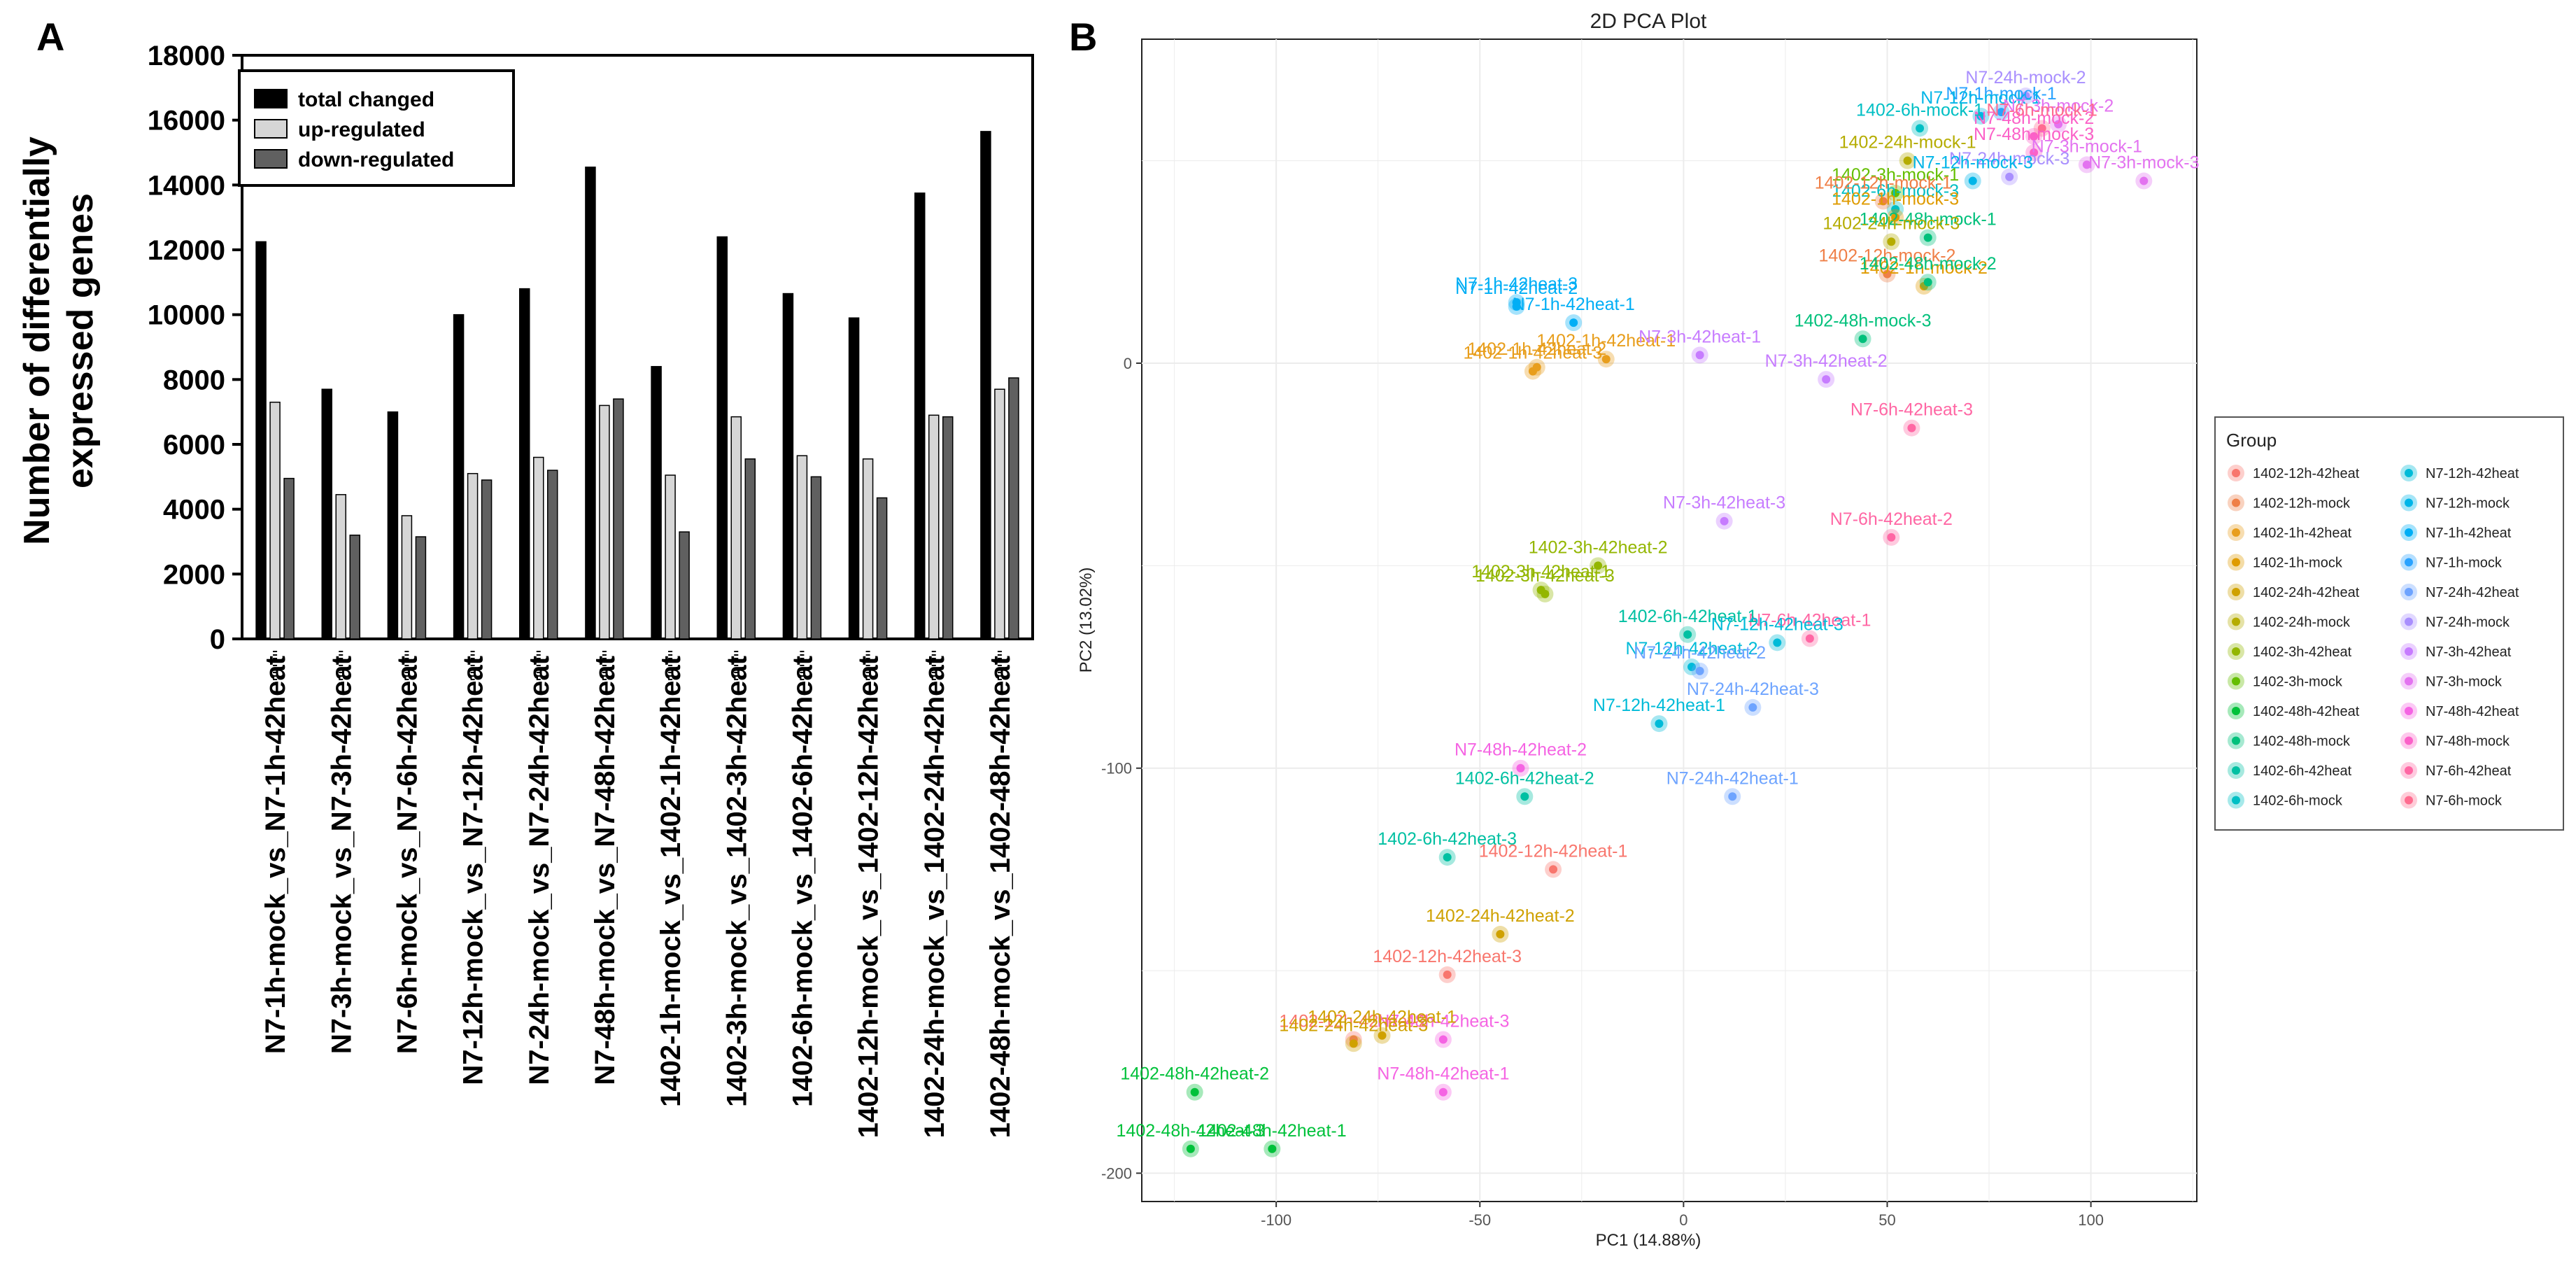 This screenshot has height=1261, width=2576. What do you see at coordinates (2464, 801) in the screenshot?
I see `pca-legend-label: N7-6h-mock` at bounding box center [2464, 801].